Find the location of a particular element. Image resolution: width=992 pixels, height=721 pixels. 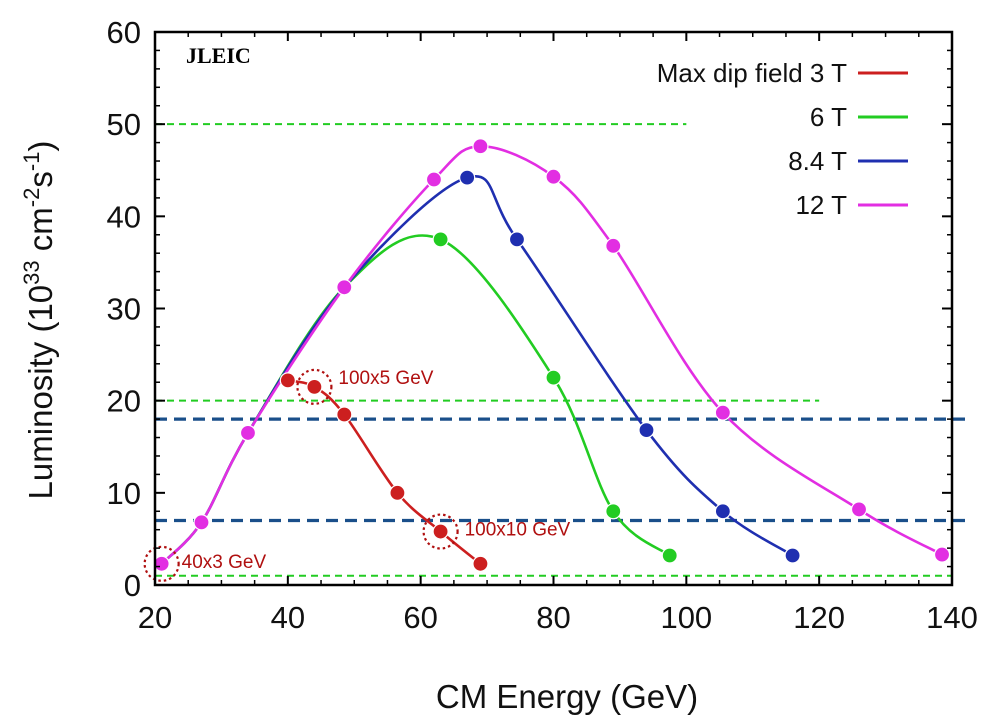

y-axis-title: Luminosity (1033 cm-2s-1) is located at coordinates (39, 320).